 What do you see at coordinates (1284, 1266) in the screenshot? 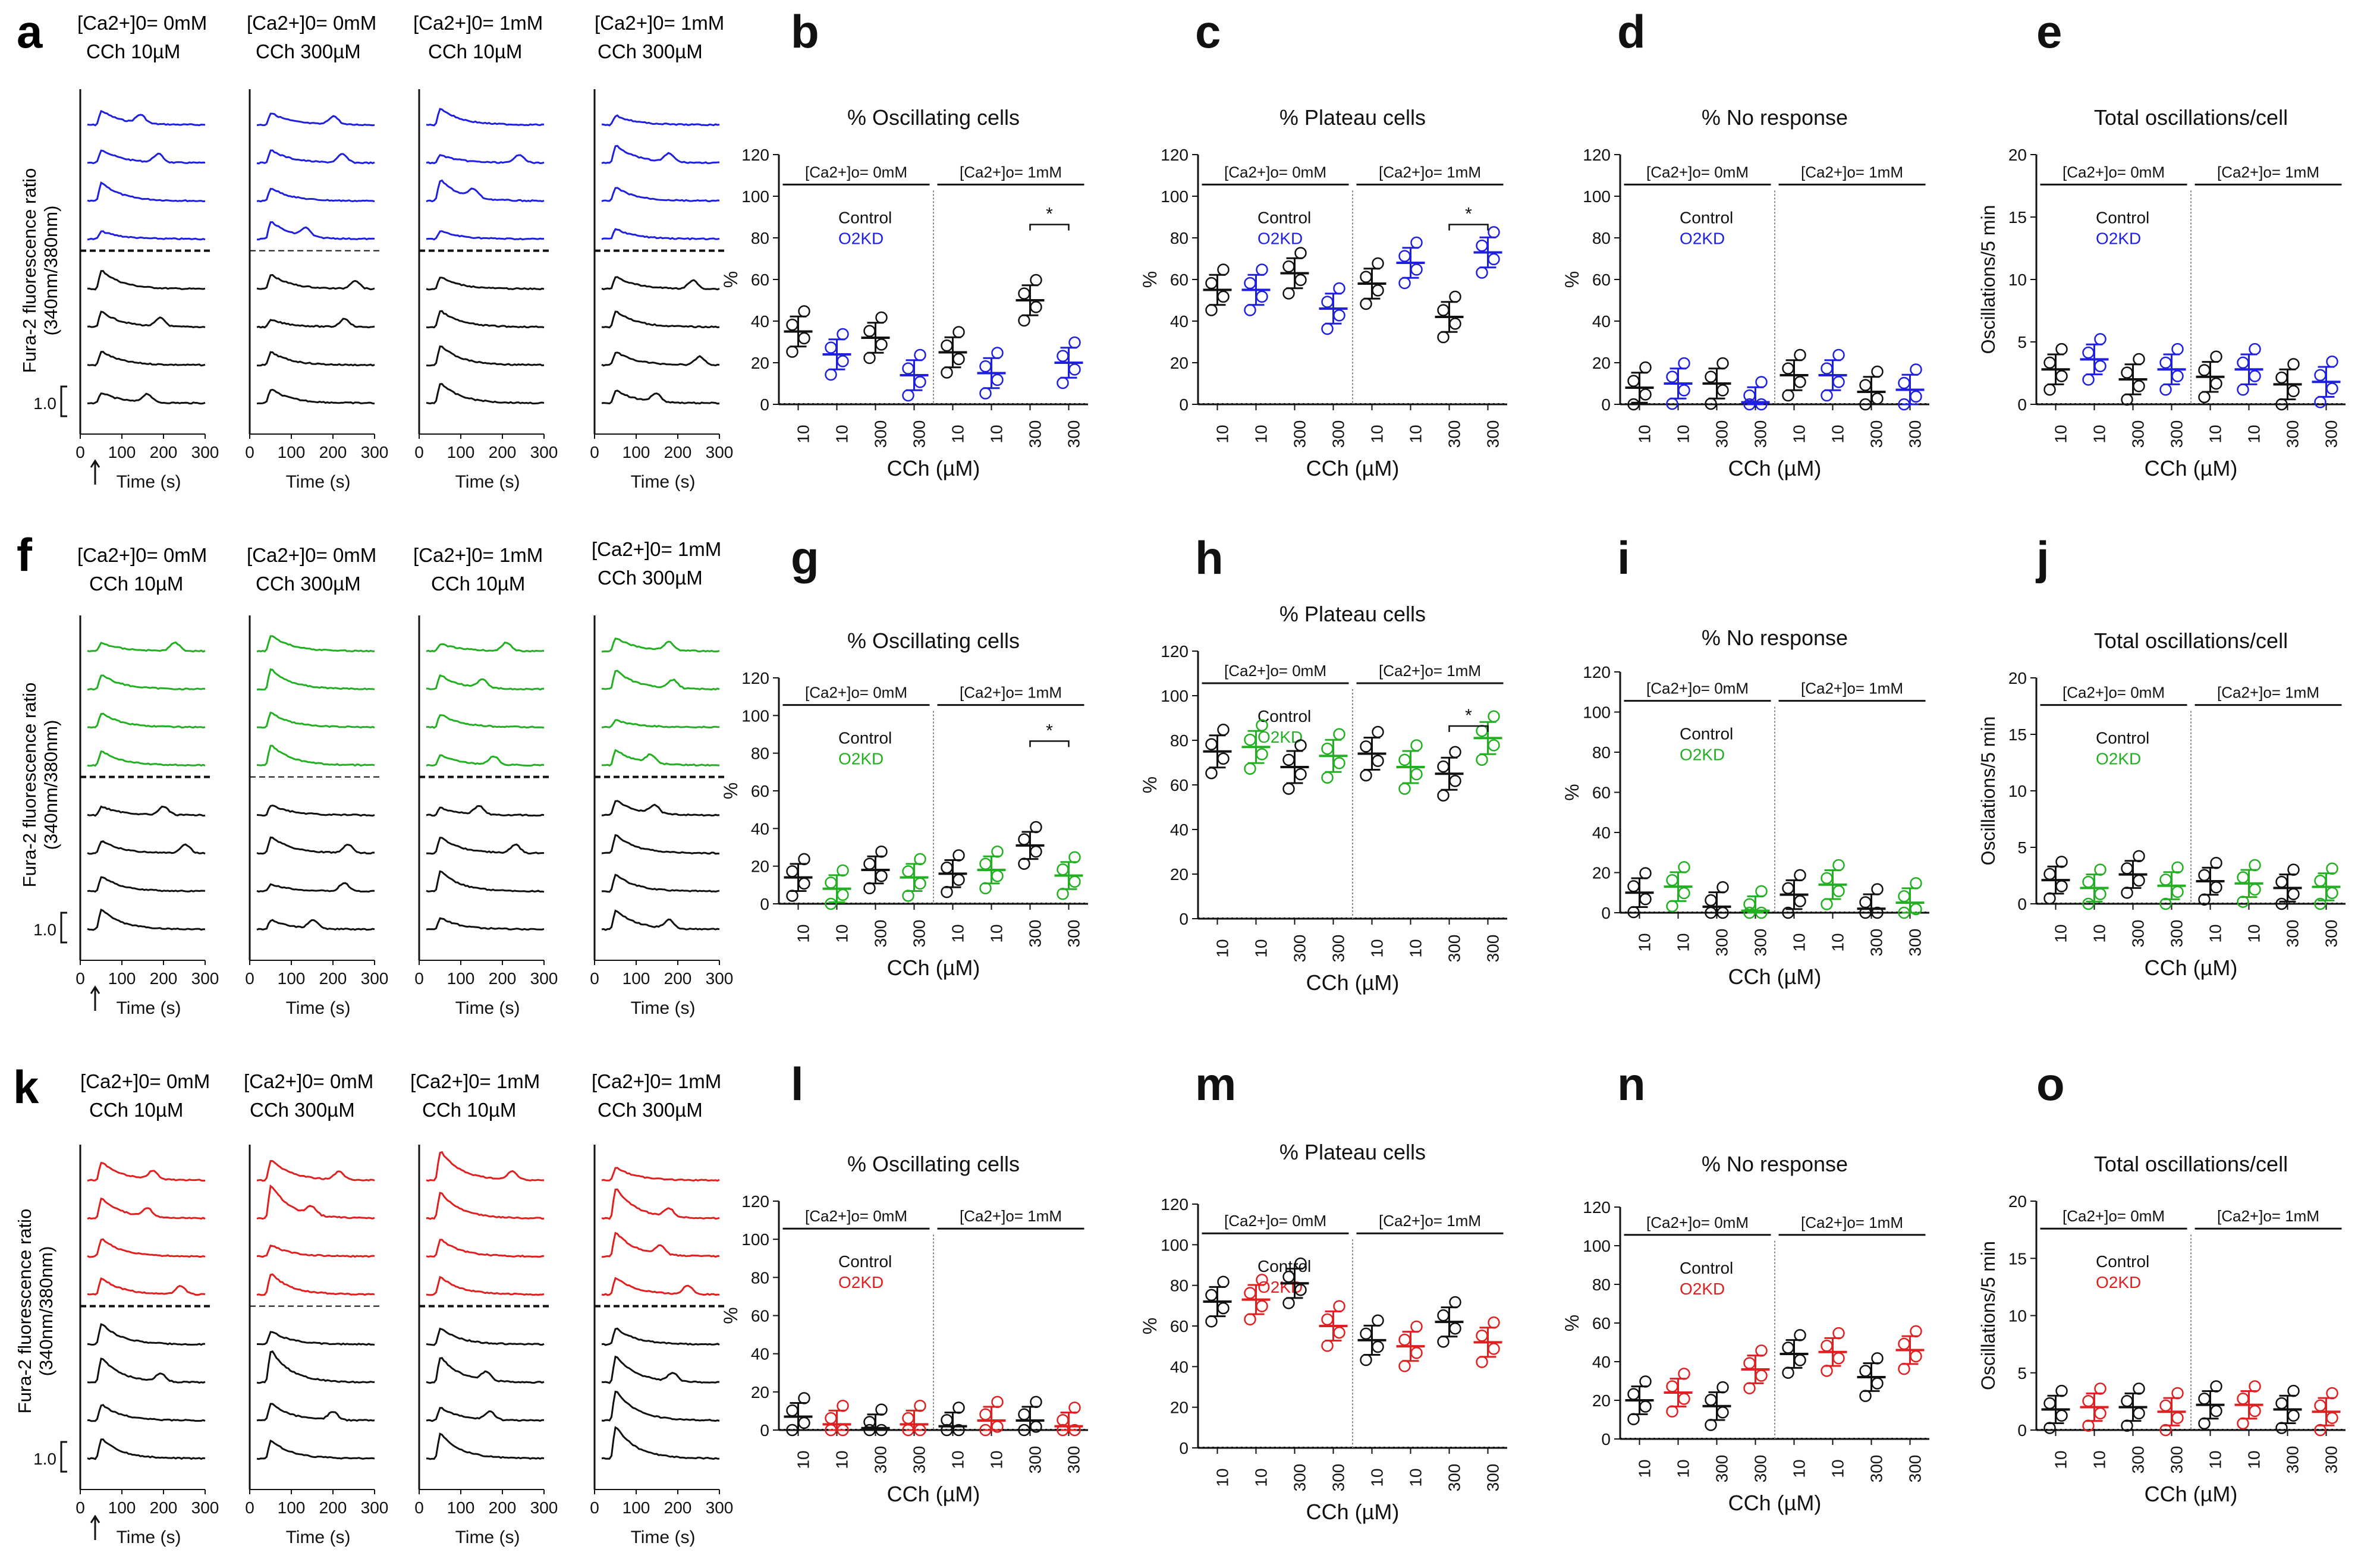
I see `legend-control: Control` at bounding box center [1284, 1266].